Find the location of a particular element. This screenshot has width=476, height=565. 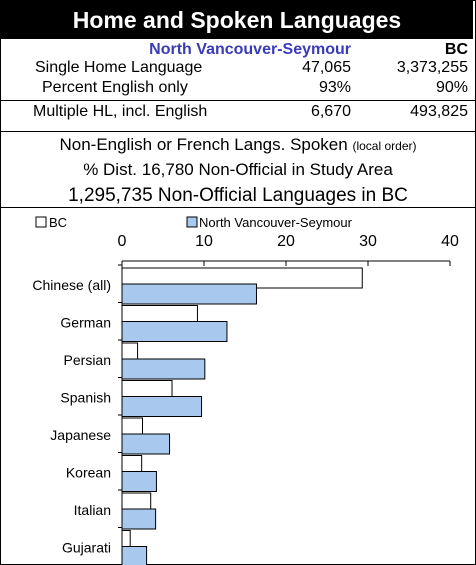

stats-row-label: Single Home Language is located at coordinates (119, 67).